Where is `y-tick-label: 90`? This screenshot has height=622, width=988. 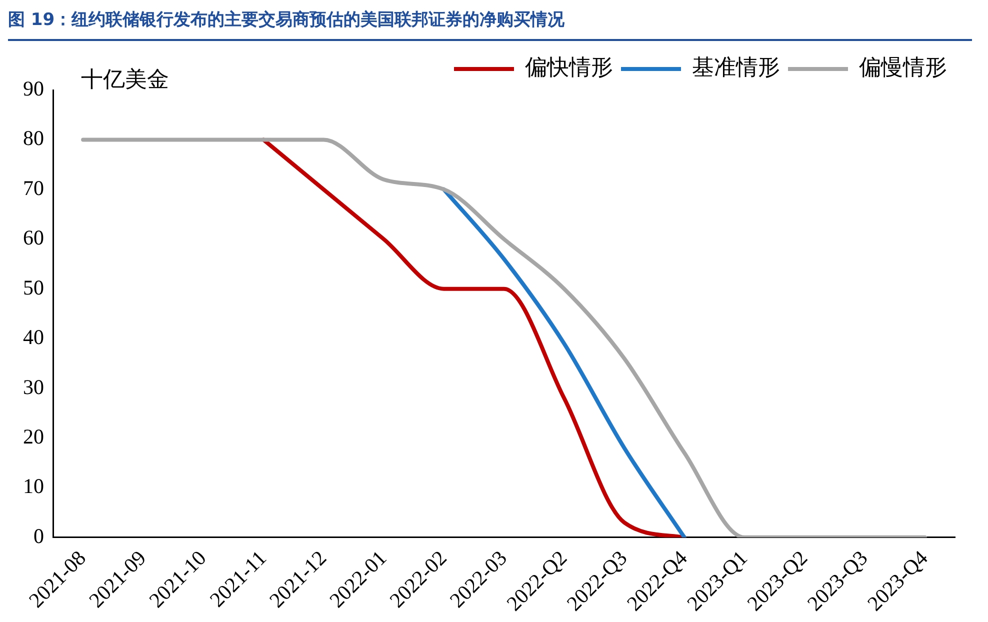
y-tick-label: 90 is located at coordinates (33, 88).